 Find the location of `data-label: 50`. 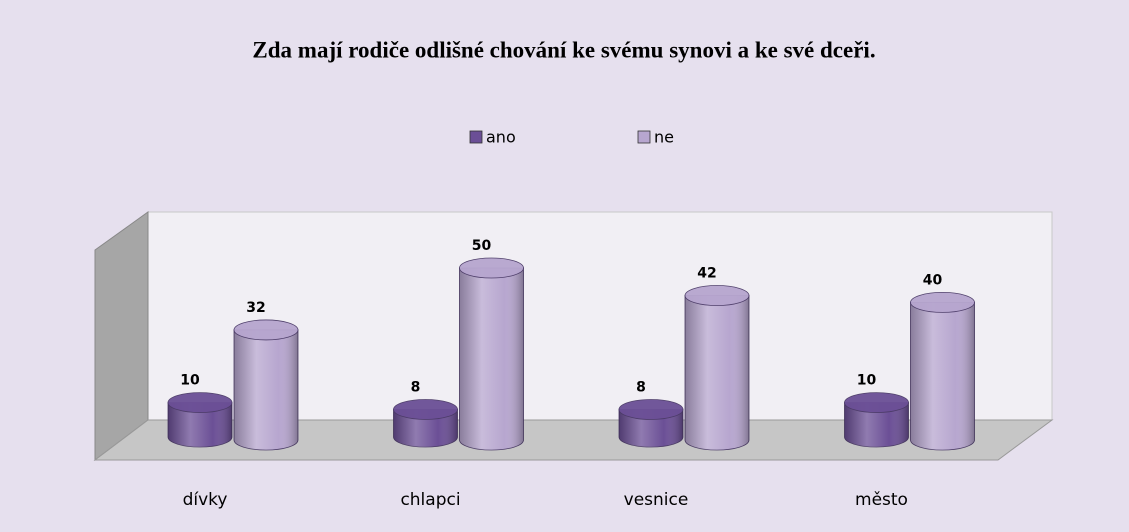

data-label: 50 is located at coordinates (482, 246).